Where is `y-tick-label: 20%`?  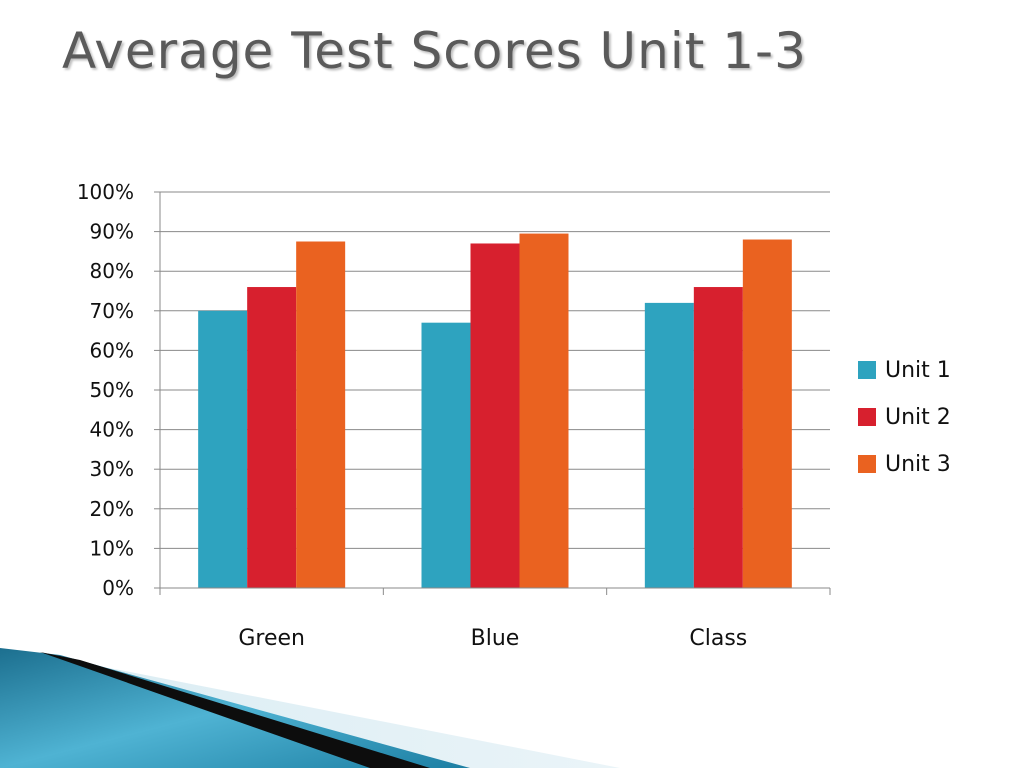 y-tick-label: 20% is located at coordinates (112, 509).